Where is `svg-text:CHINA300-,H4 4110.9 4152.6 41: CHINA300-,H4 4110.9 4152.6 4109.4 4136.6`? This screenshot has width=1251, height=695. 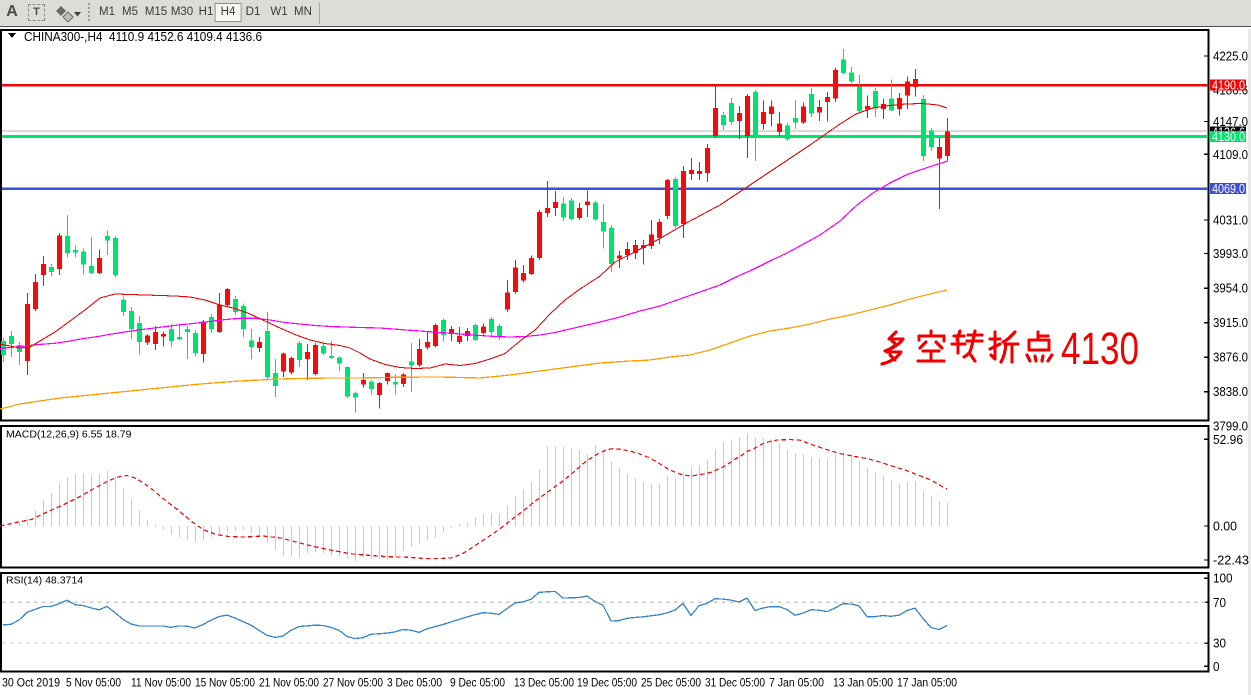
svg-text:CHINA300-,H4 4110.9 4152.6 41: CHINA300-,H4 4110.9 4152.6 4109.4 4136.6 is located at coordinates (143, 36).